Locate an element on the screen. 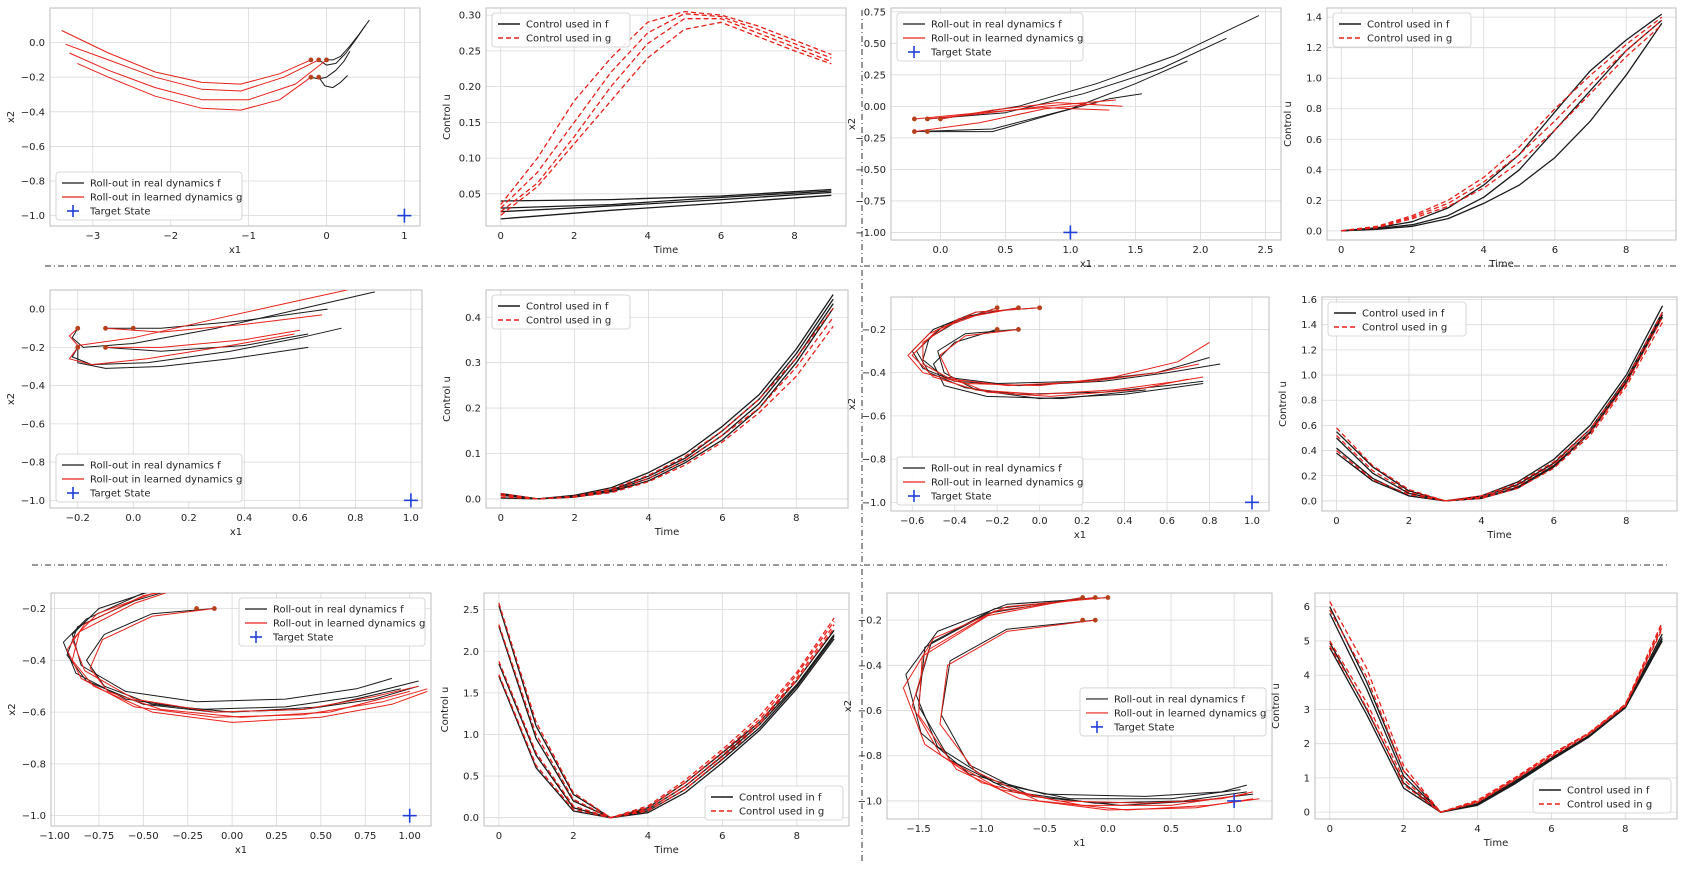 The image size is (1682, 870). y-tick-label: 0.25 is located at coordinates (875, 75).